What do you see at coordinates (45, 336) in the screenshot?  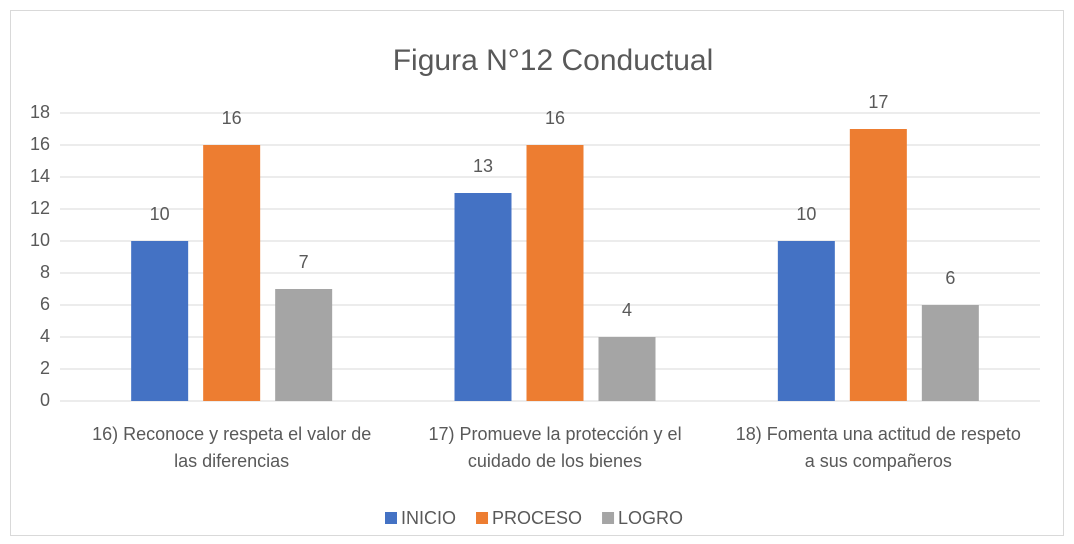 I see `y-tick-label: 4` at bounding box center [45, 336].